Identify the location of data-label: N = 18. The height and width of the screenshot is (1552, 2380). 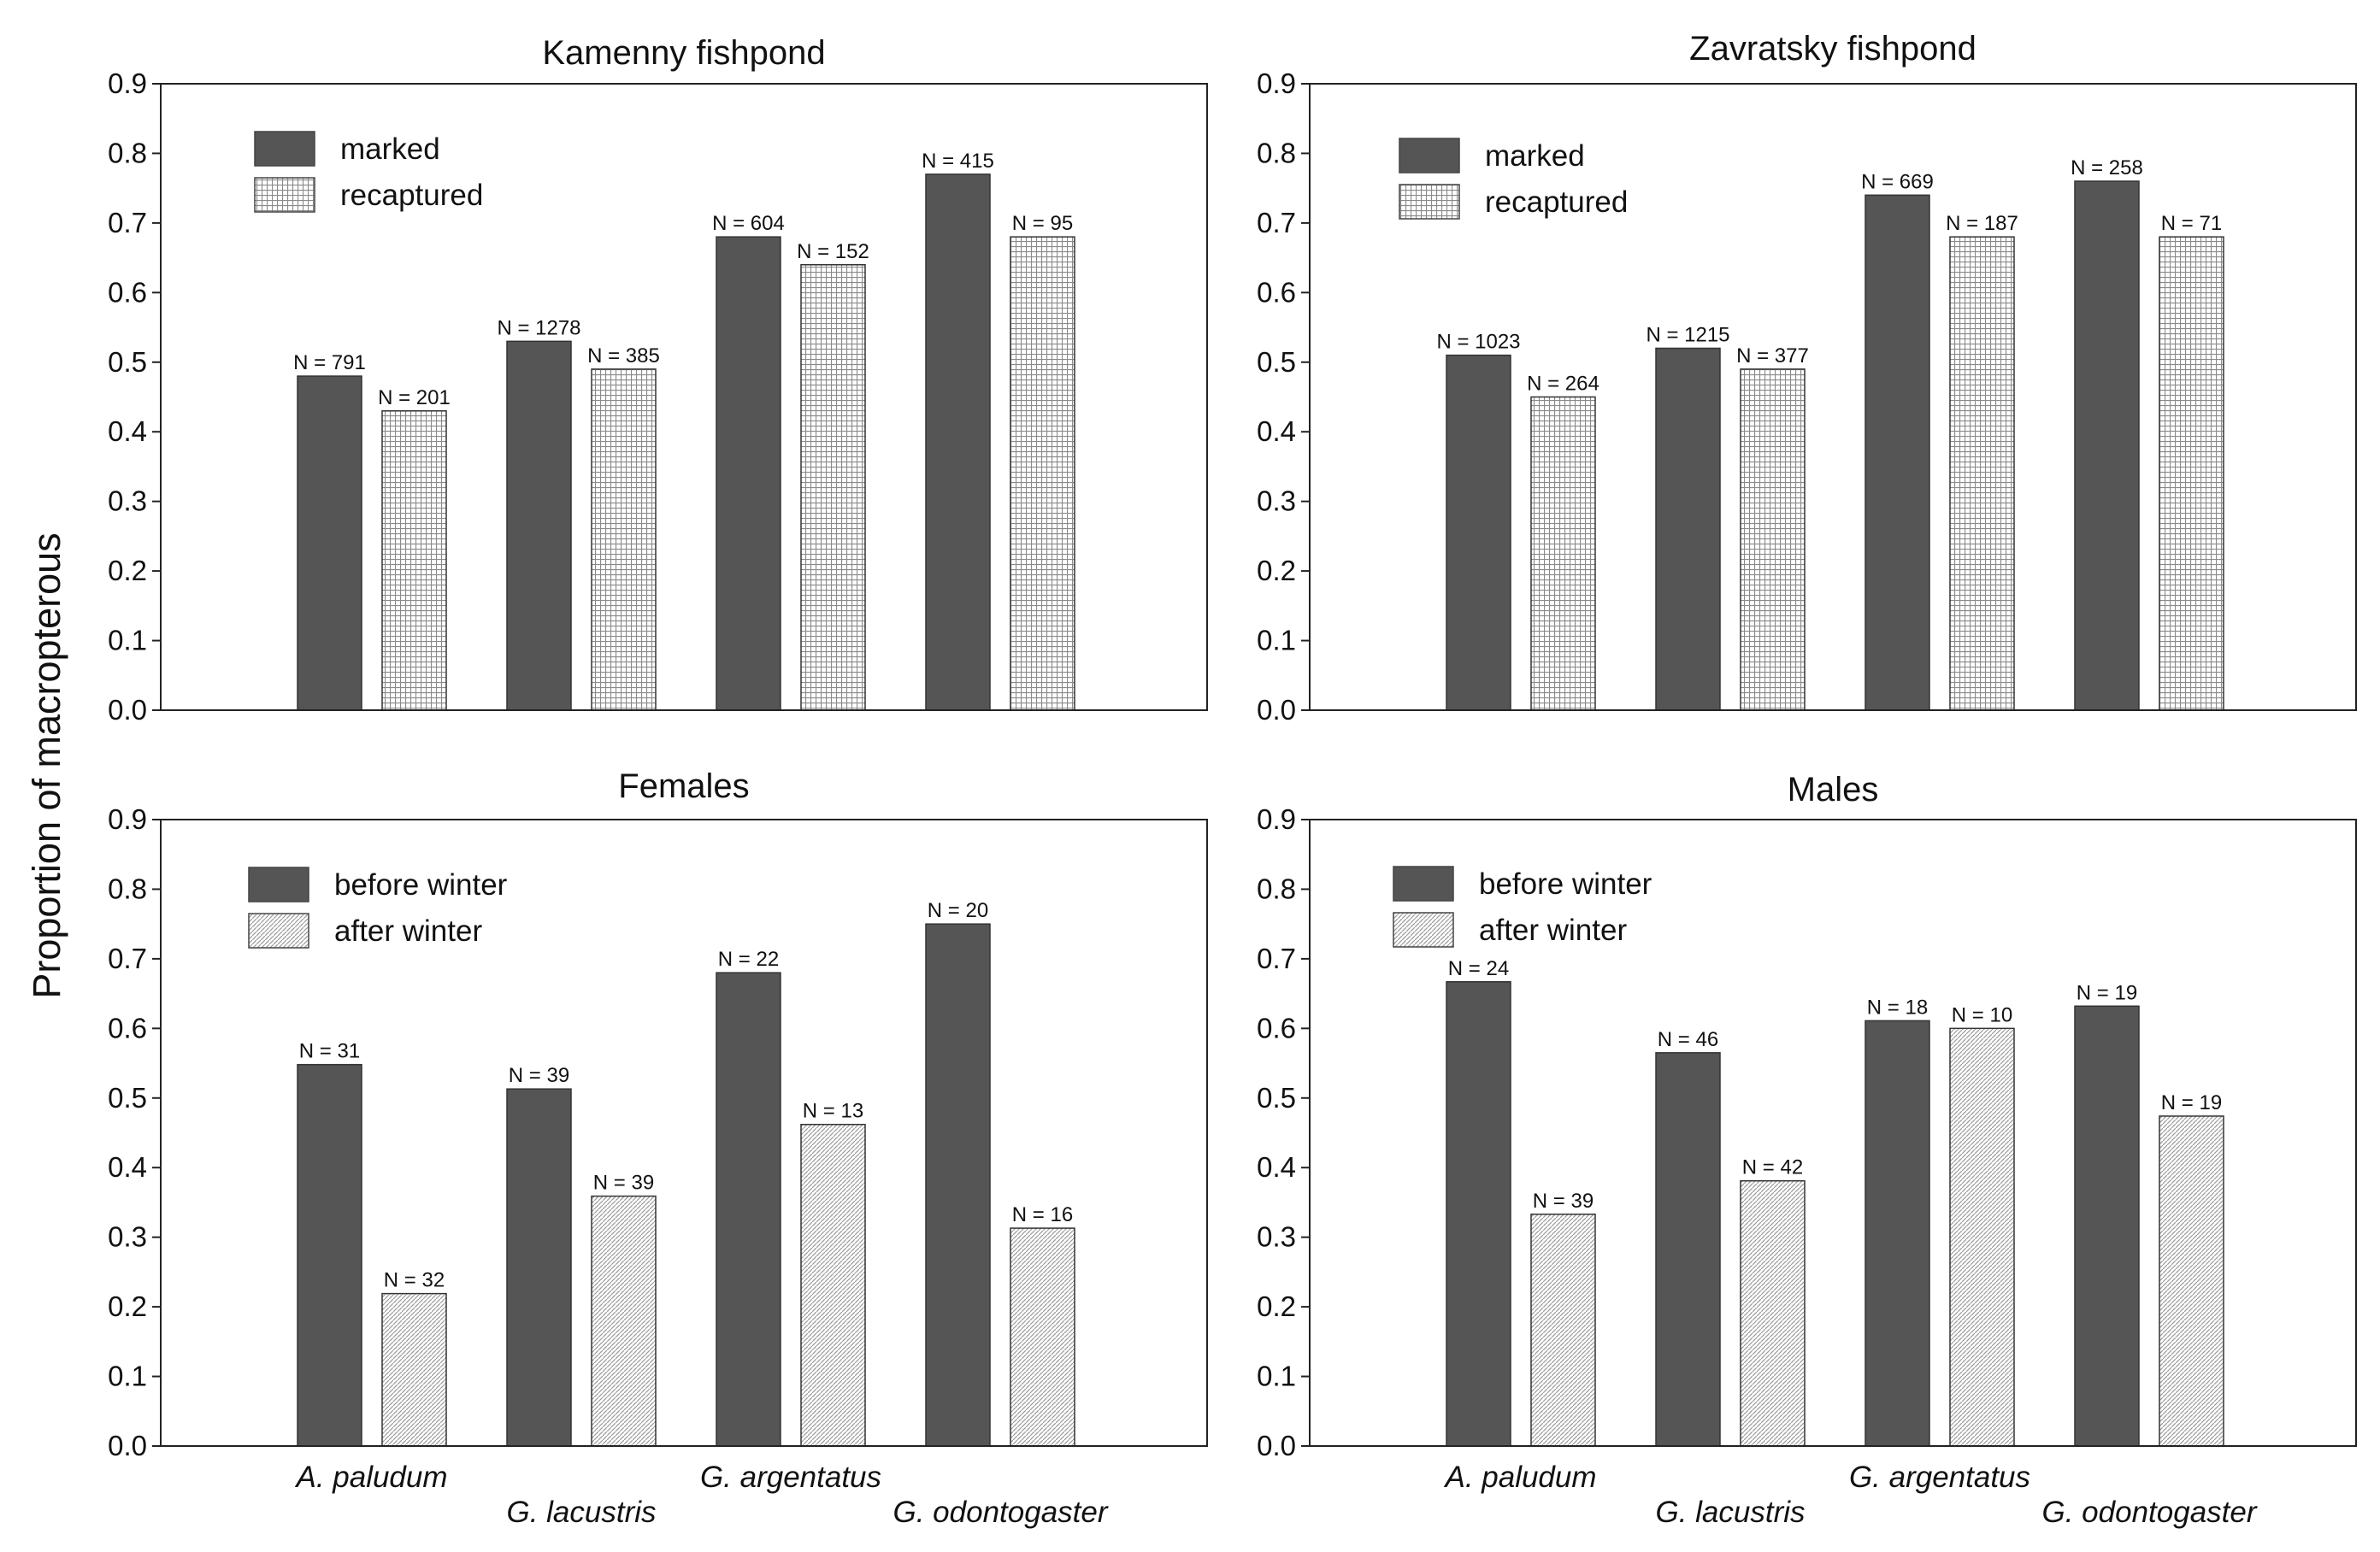
(1898, 1008).